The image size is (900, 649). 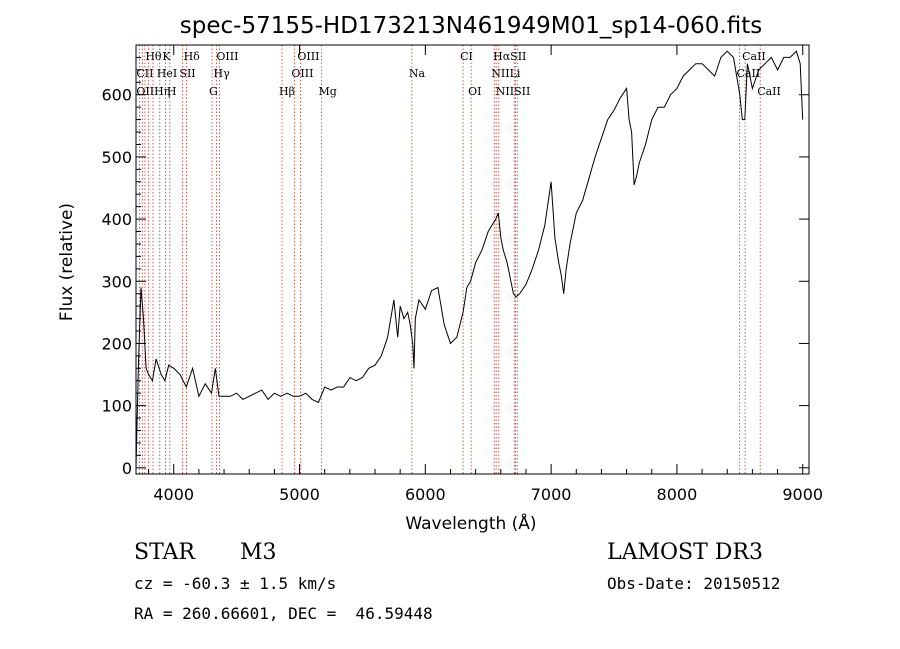 I want to click on emission-line-label: CI, so click(x=466, y=56).